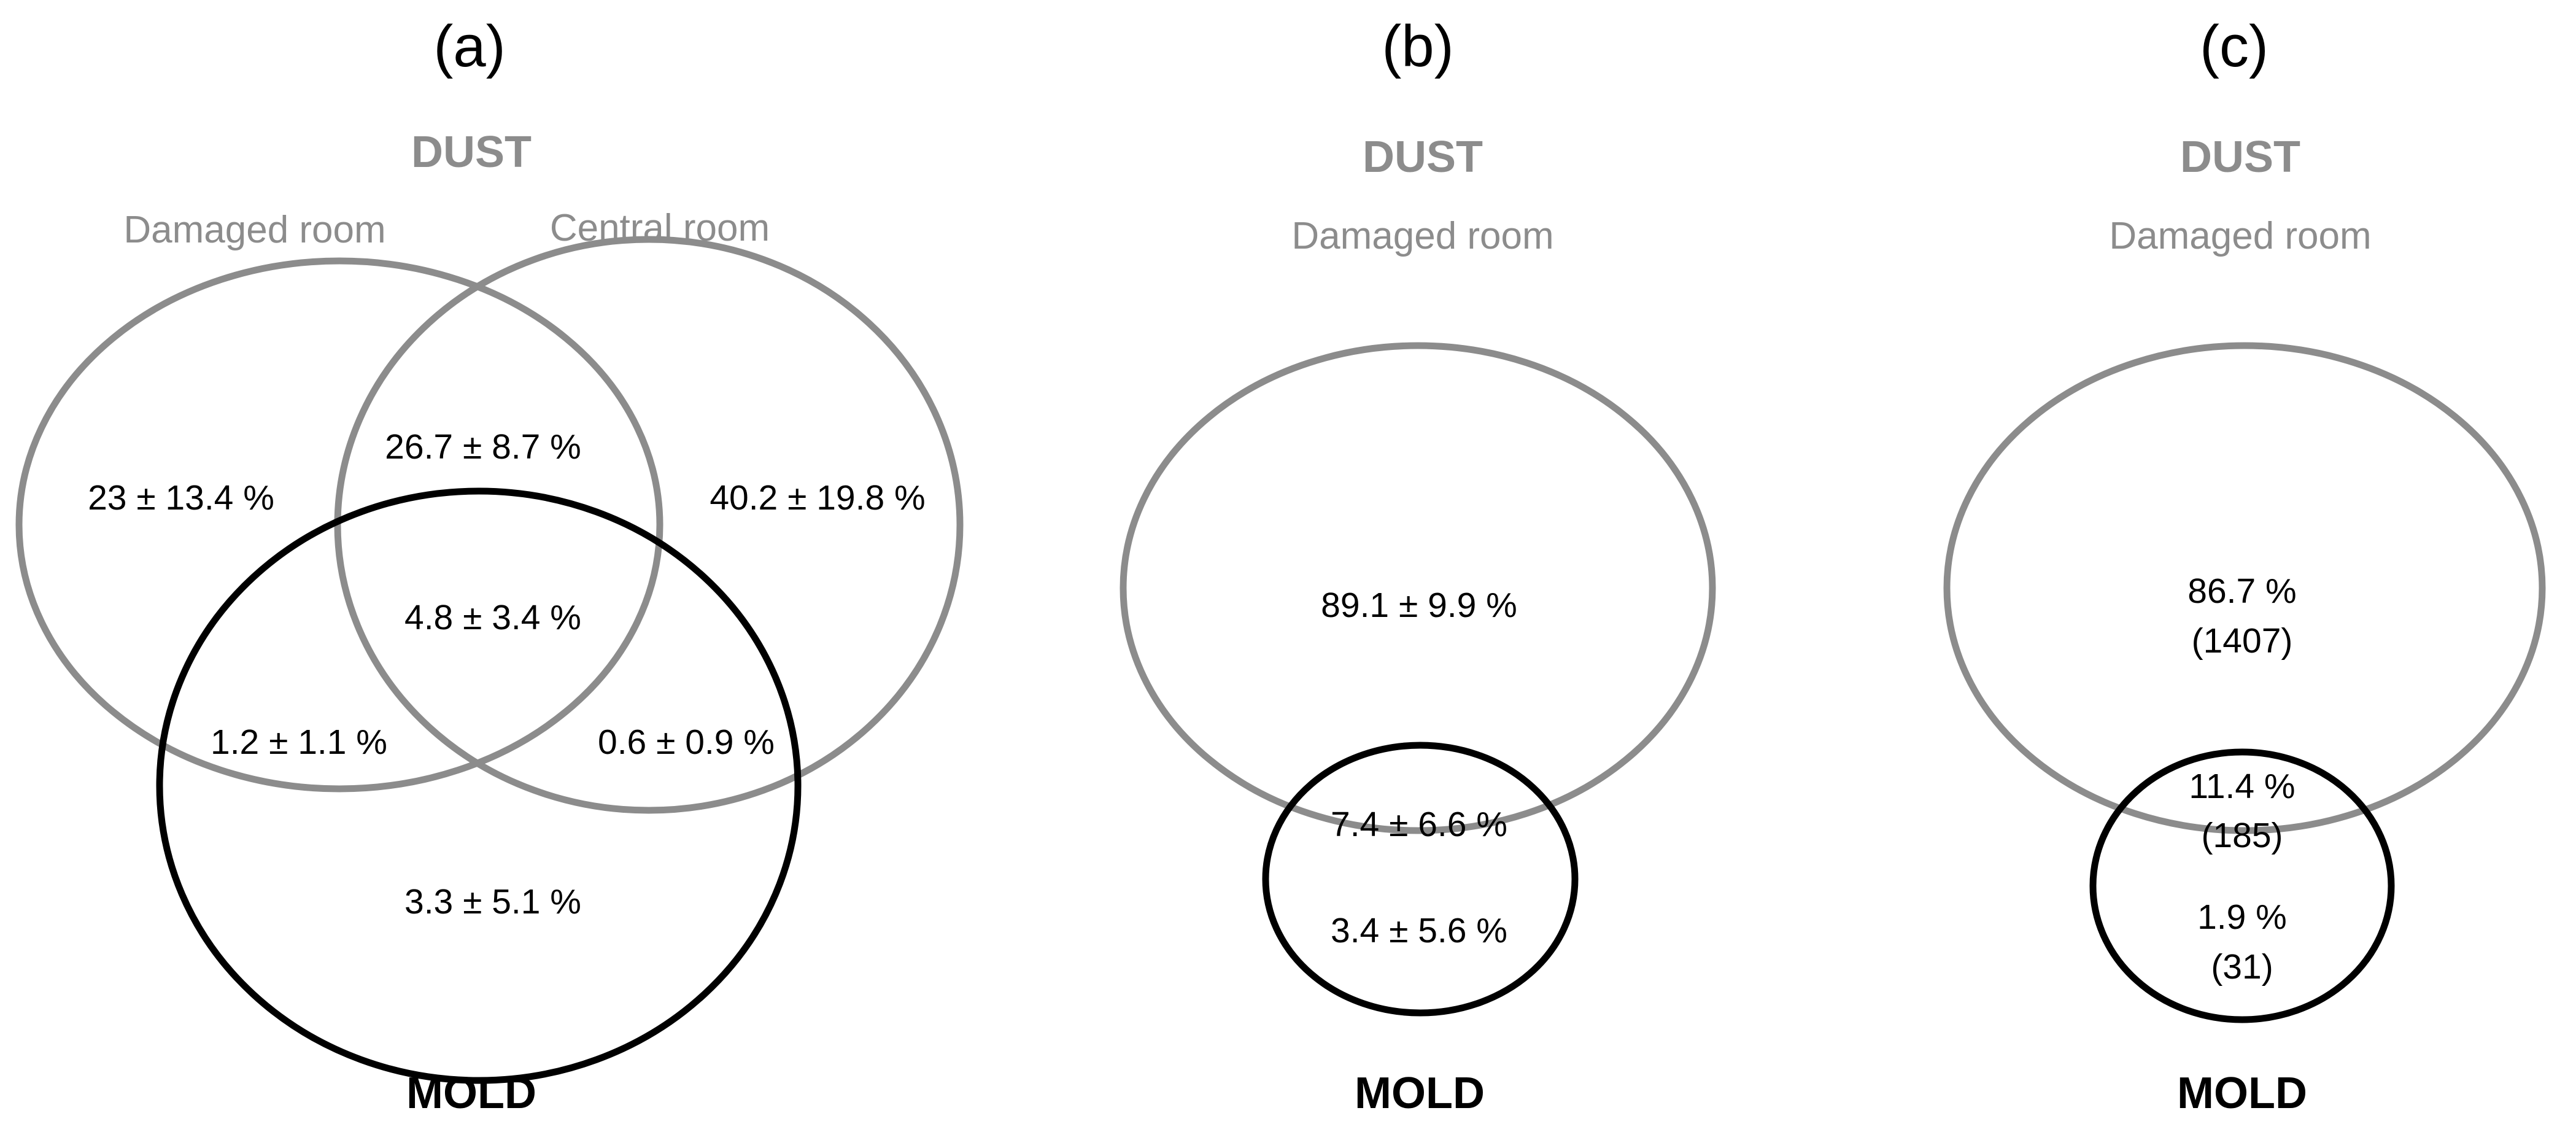  What do you see at coordinates (254, 230) in the screenshot?
I see `panel-a-damaged-room-label: Damaged room` at bounding box center [254, 230].